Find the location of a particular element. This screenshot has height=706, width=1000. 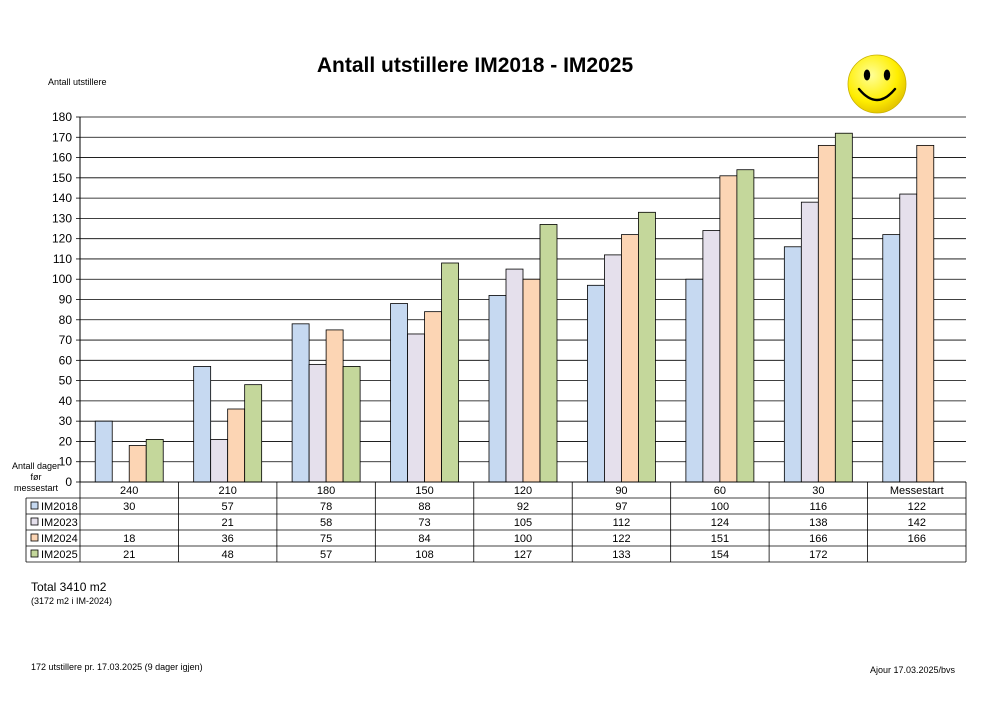

y-tick-label: 10 is located at coordinates (66, 462).